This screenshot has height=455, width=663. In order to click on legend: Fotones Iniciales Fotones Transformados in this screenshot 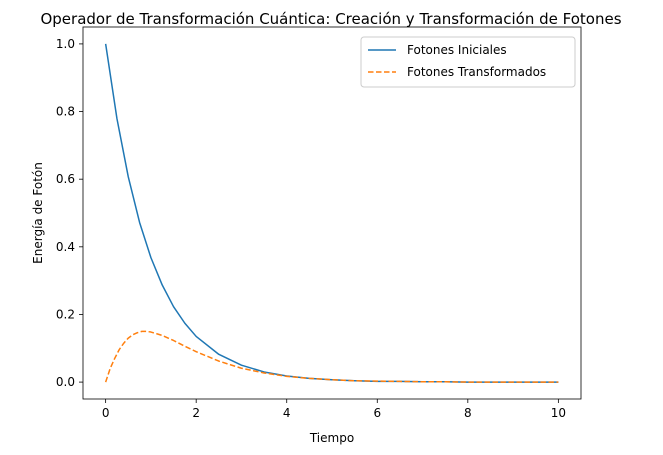, I will do `click(468, 62)`.